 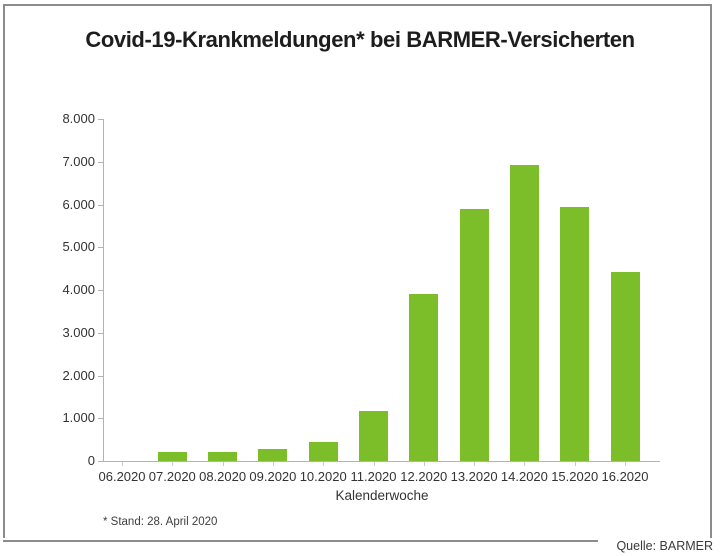 I want to click on x-axis-category-label: 10.2020, so click(x=323, y=476).